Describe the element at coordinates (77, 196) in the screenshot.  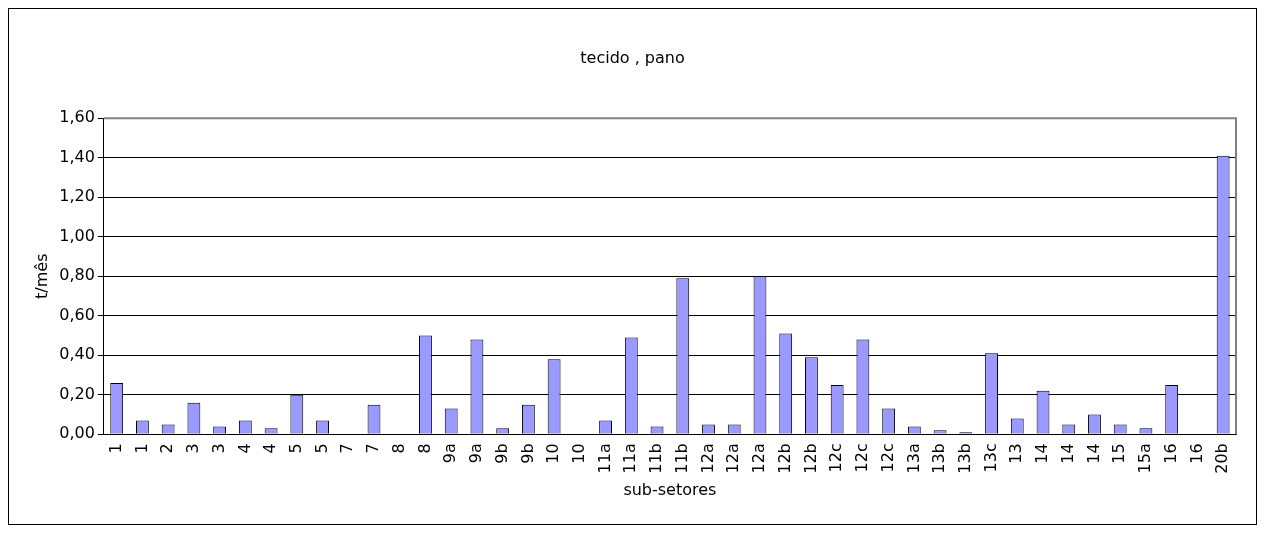
I see `y-tick-label: 1,20` at that location.